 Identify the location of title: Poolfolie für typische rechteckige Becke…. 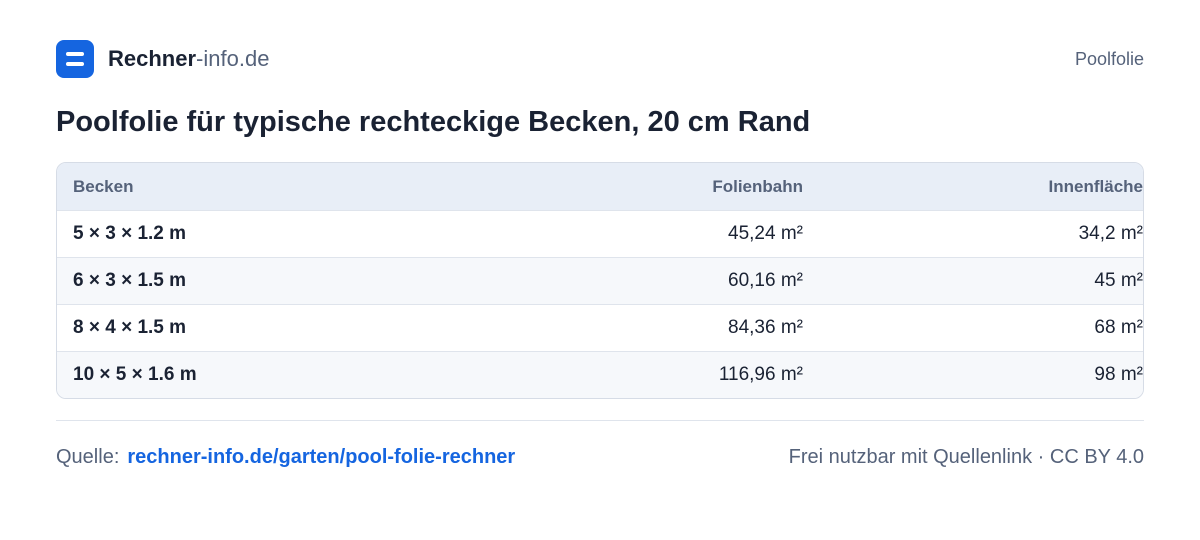
(433, 122).